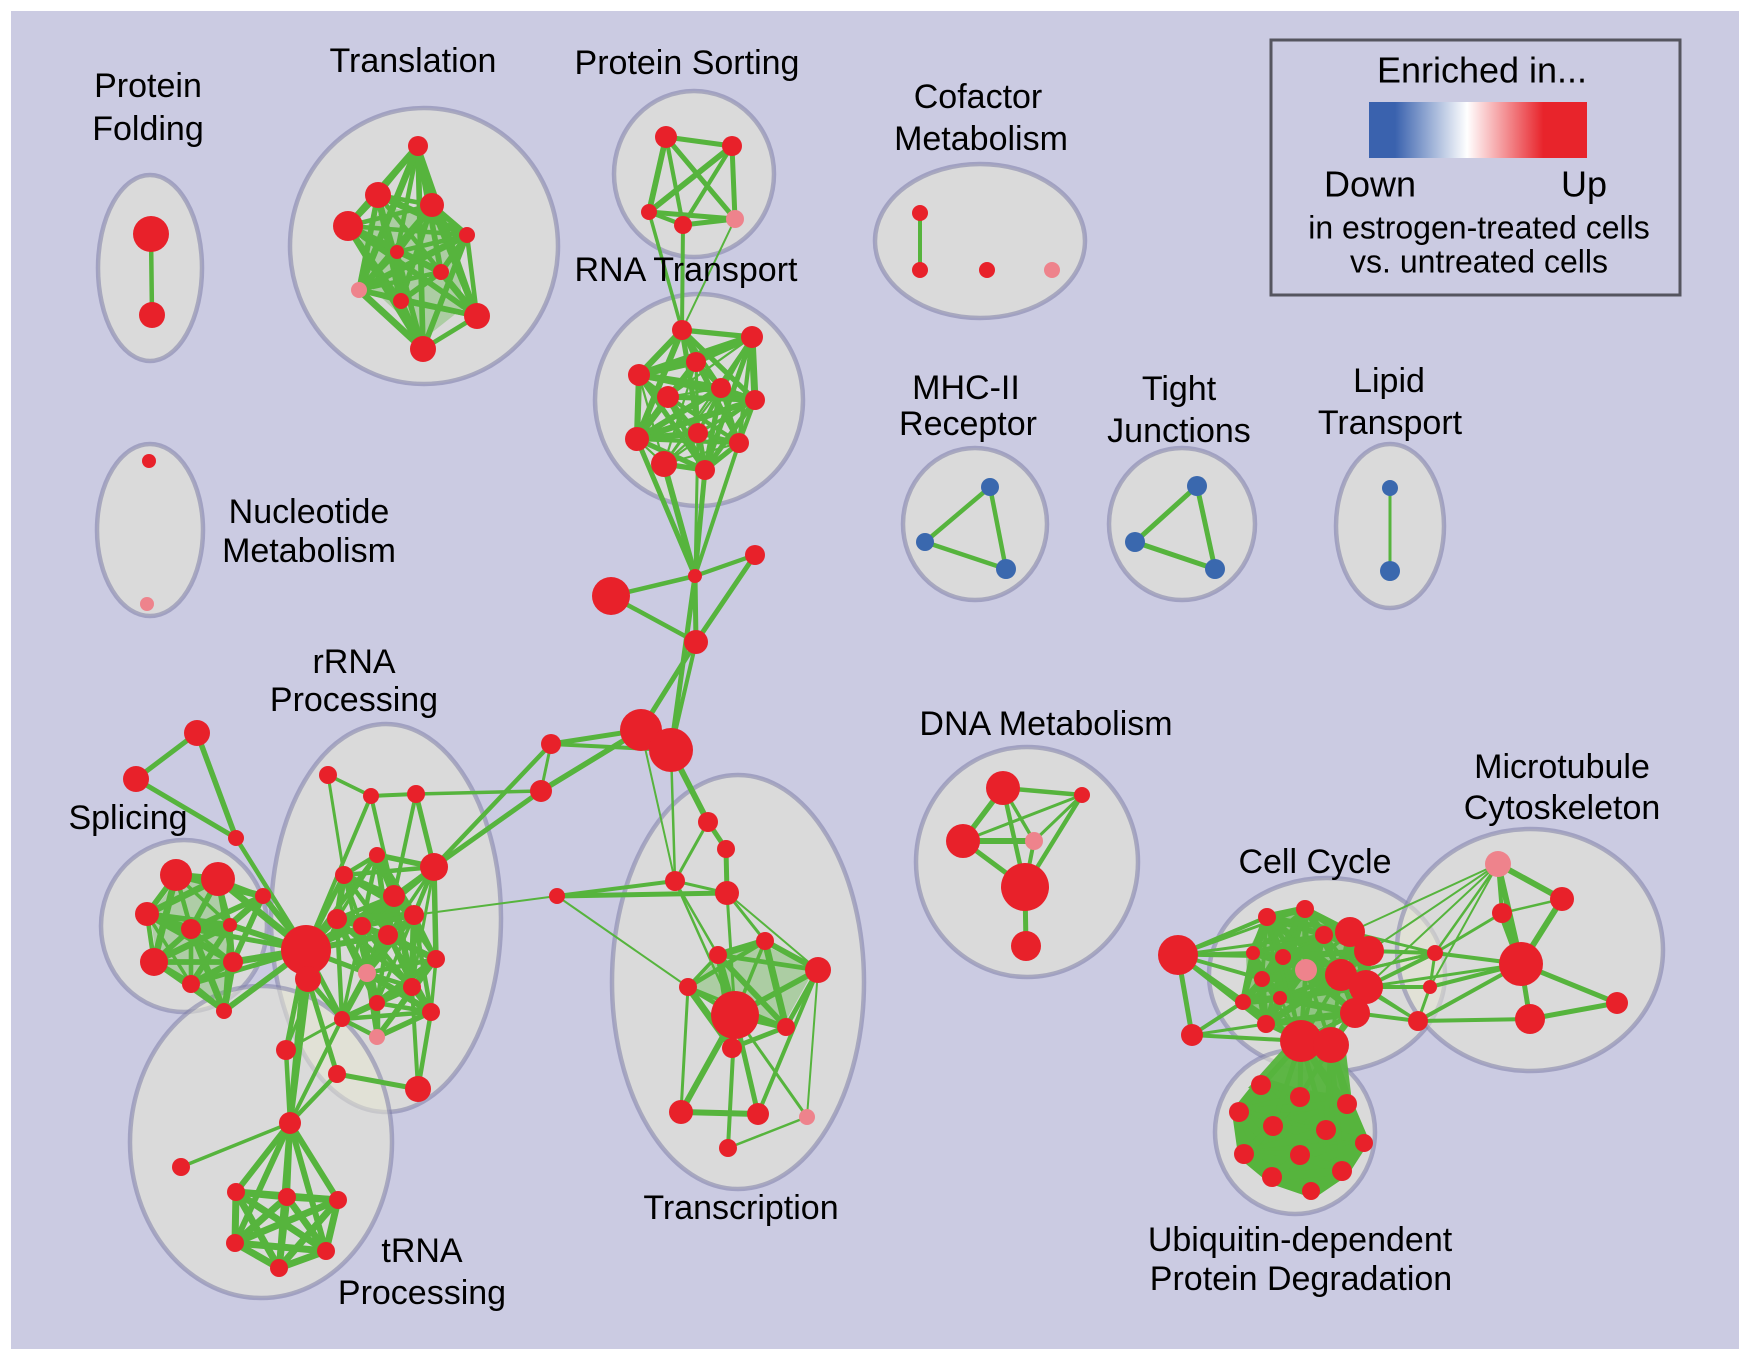  Describe the element at coordinates (148, 86) in the screenshot. I see `svg-text: Protein` at that location.